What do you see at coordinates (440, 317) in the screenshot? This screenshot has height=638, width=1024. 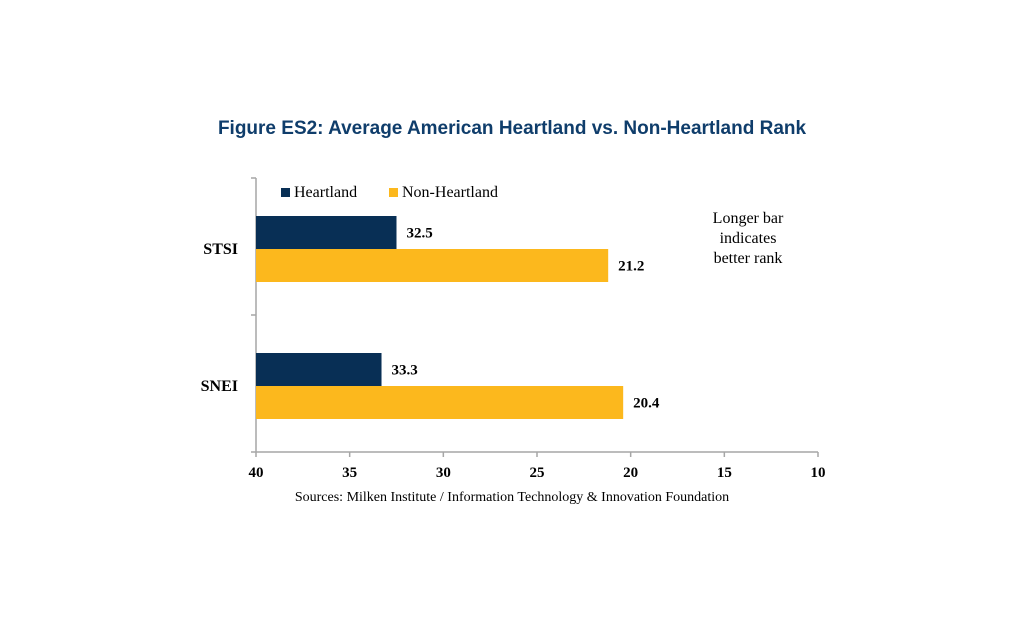 I see `chart-bars` at bounding box center [440, 317].